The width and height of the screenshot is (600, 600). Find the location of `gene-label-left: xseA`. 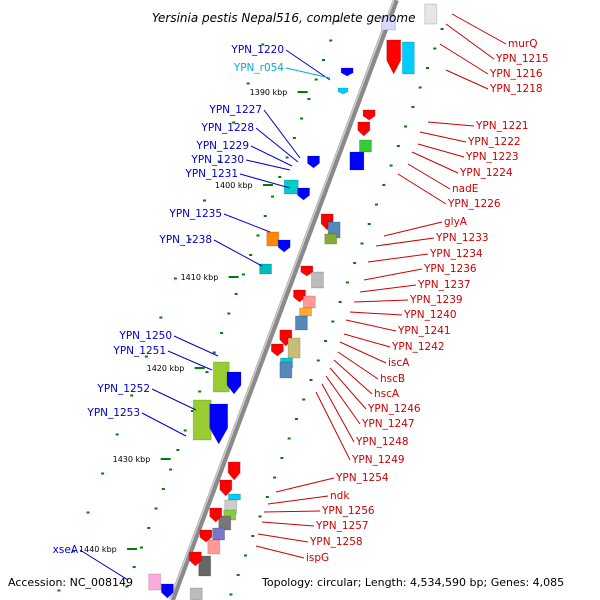

gene-label-left: xseA is located at coordinates (66, 550).